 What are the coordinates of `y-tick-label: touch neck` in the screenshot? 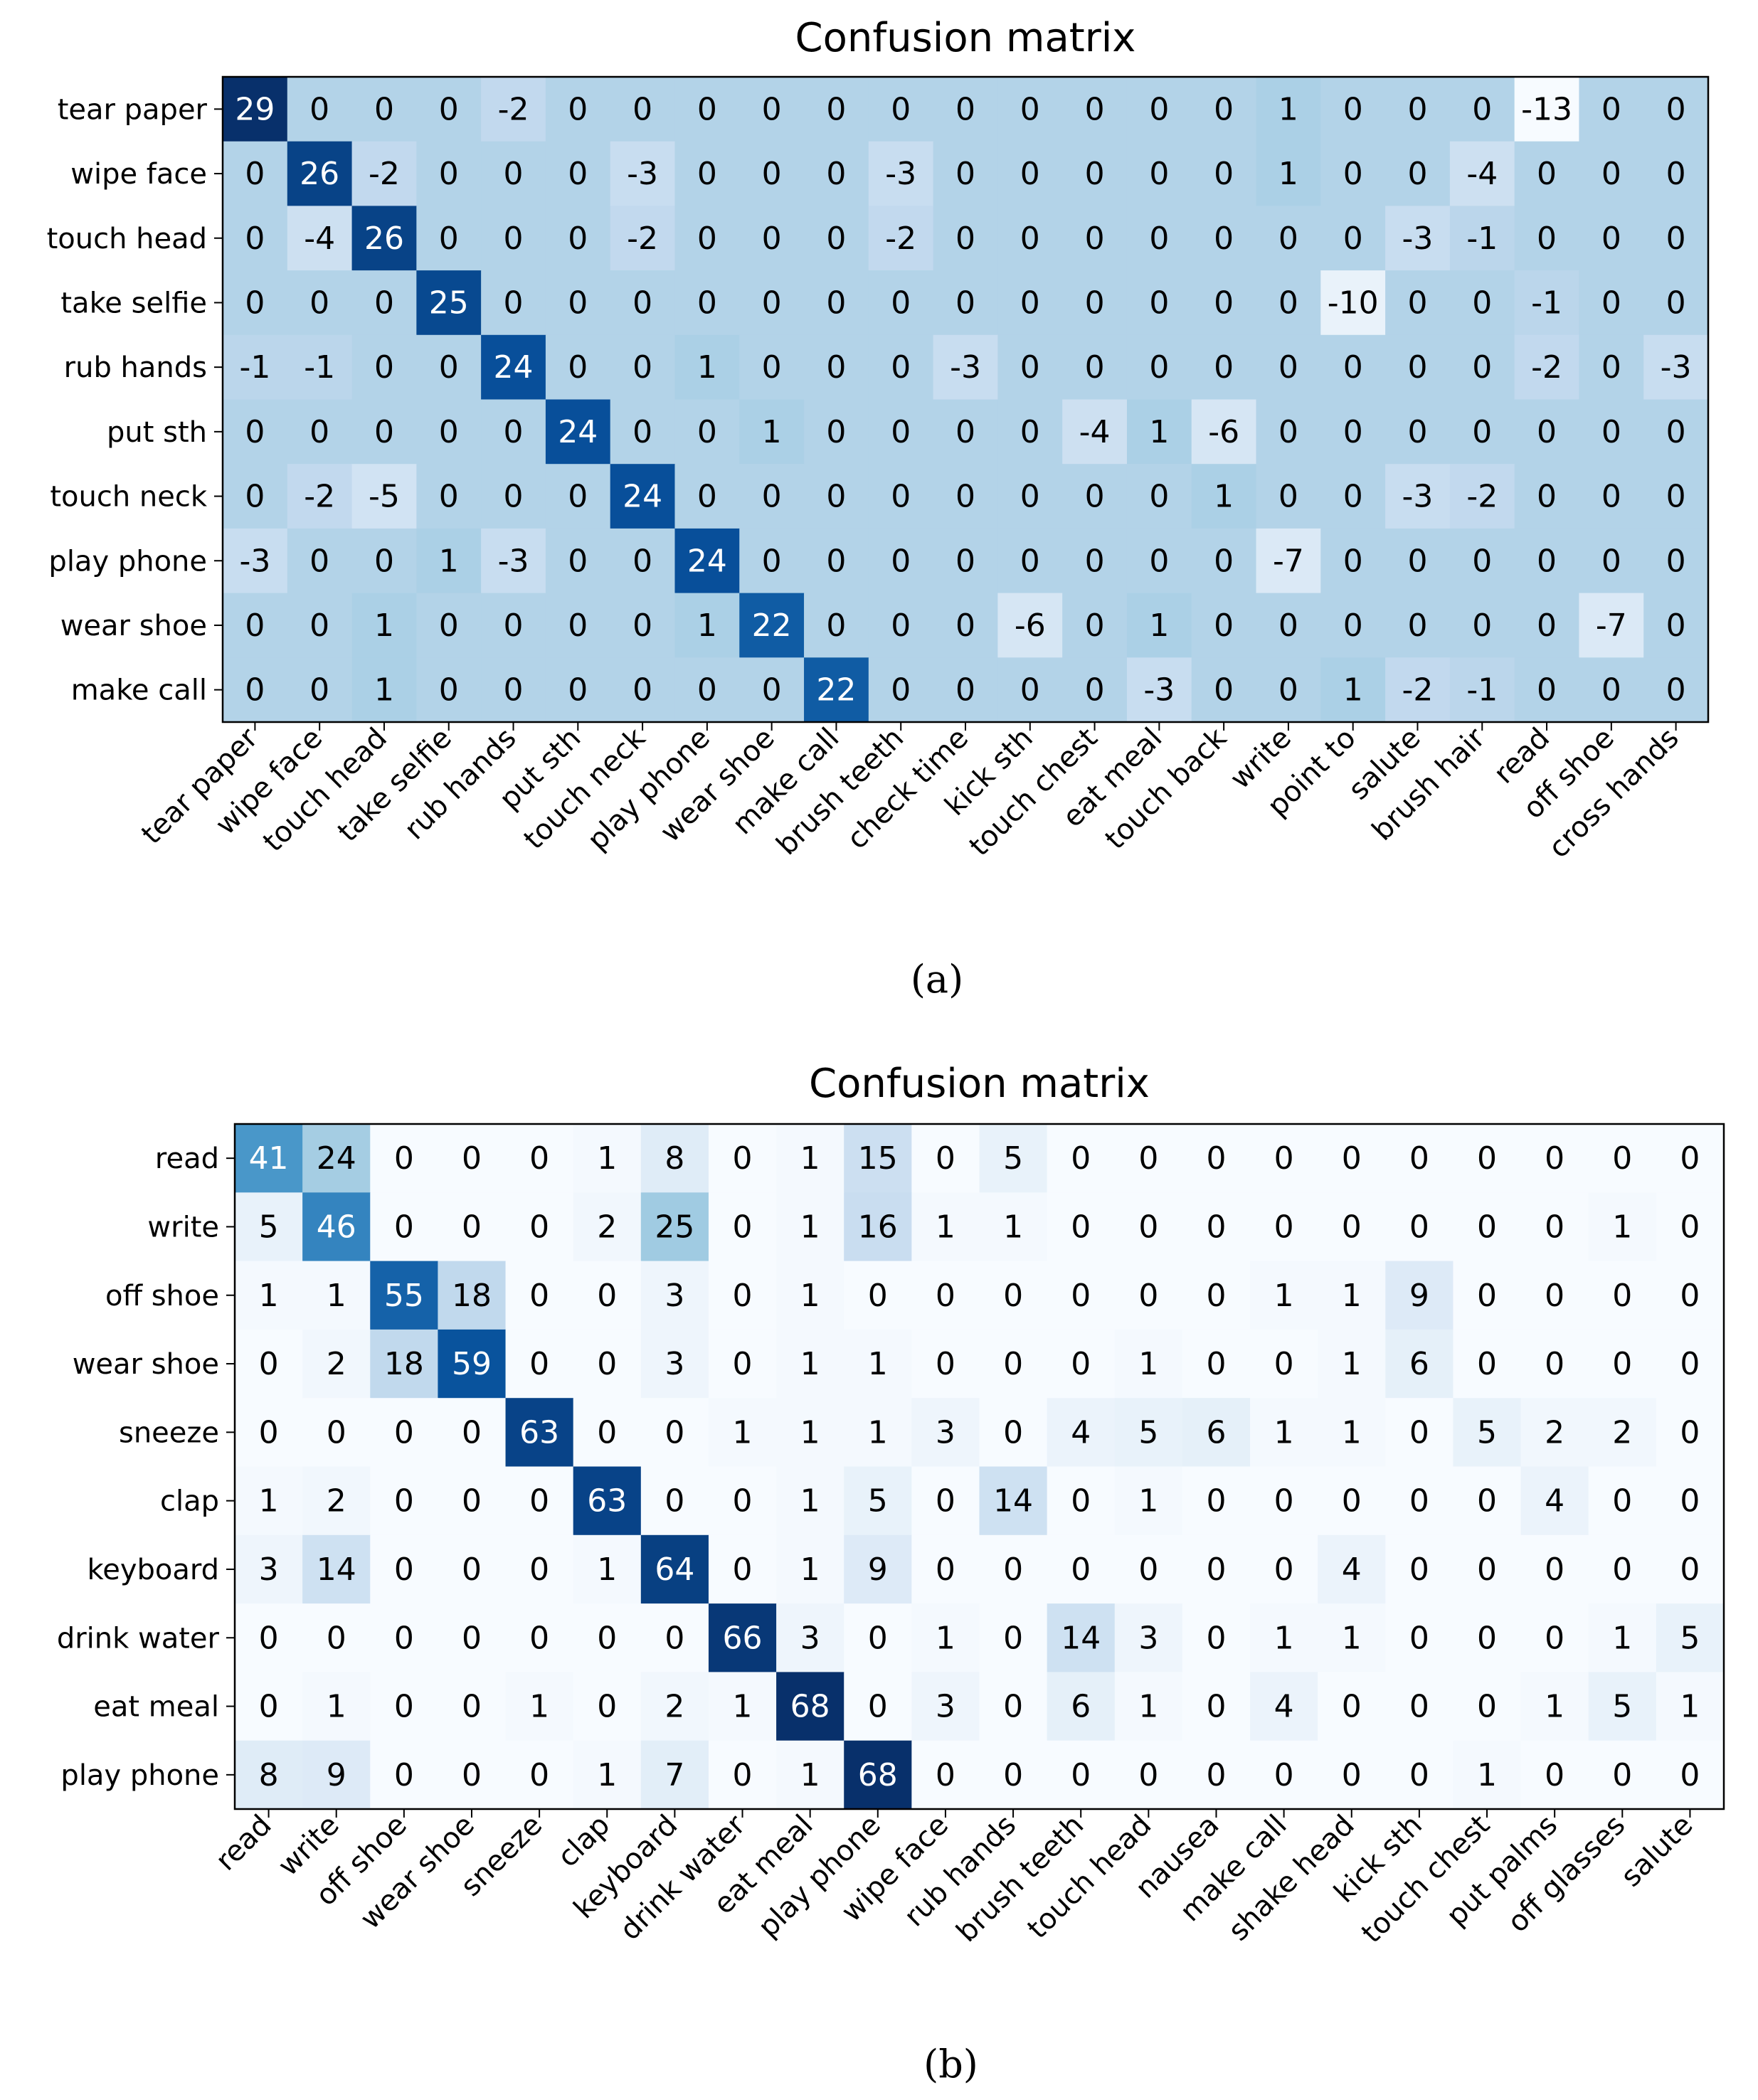 It's located at (129, 498).